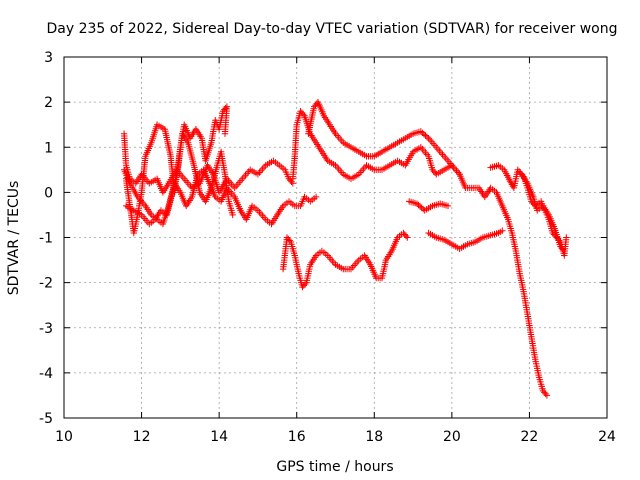 The image size is (640, 480). Describe the element at coordinates (452, 437) in the screenshot. I see `x-tick-label: 20` at that location.